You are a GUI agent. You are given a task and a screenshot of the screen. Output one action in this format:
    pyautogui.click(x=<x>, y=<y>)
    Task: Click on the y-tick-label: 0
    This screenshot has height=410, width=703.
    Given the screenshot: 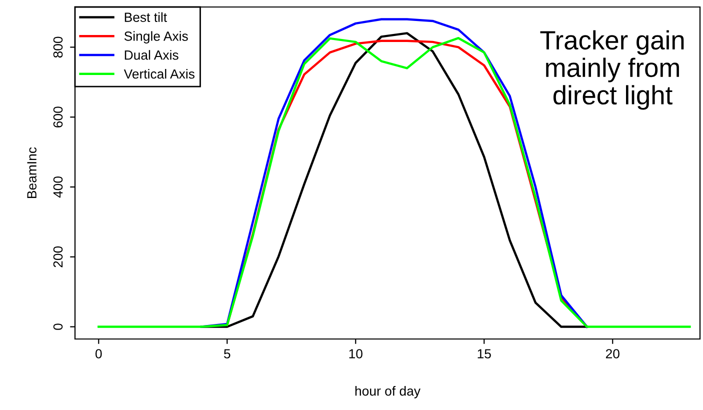 What is the action you would take?
    pyautogui.click(x=58, y=327)
    